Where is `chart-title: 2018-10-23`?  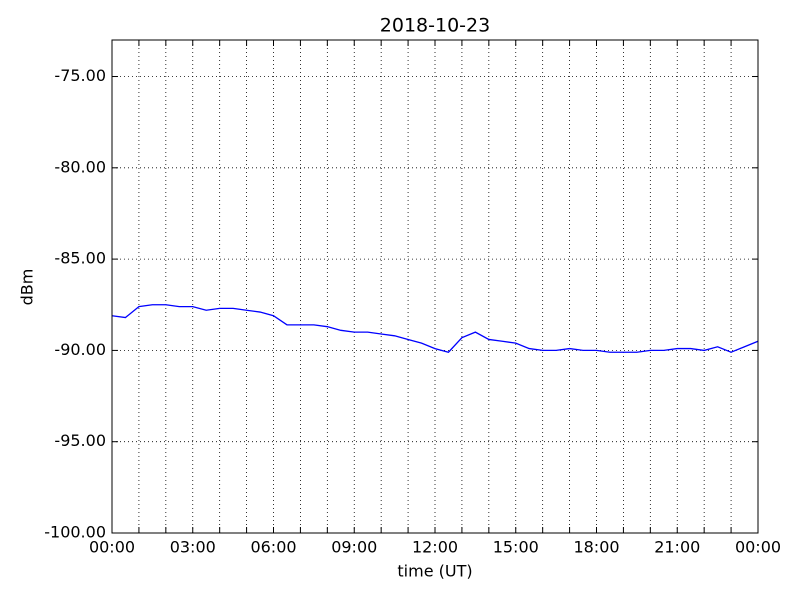
chart-title: 2018-10-23 is located at coordinates (435, 26).